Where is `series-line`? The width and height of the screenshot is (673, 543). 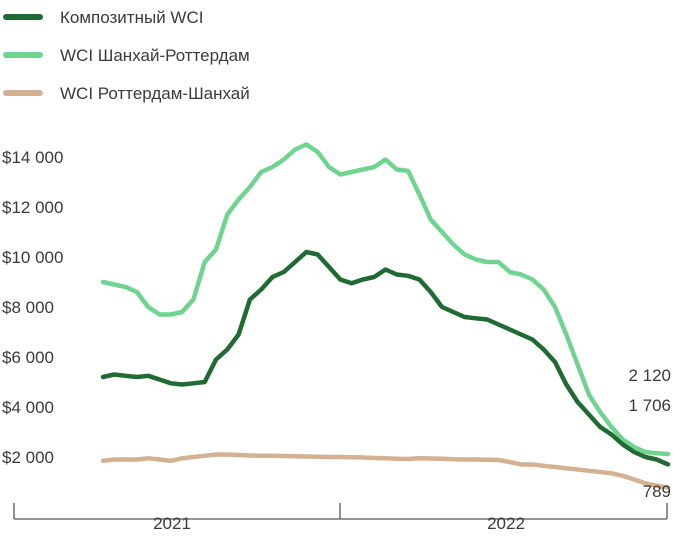
series-line is located at coordinates (385, 471).